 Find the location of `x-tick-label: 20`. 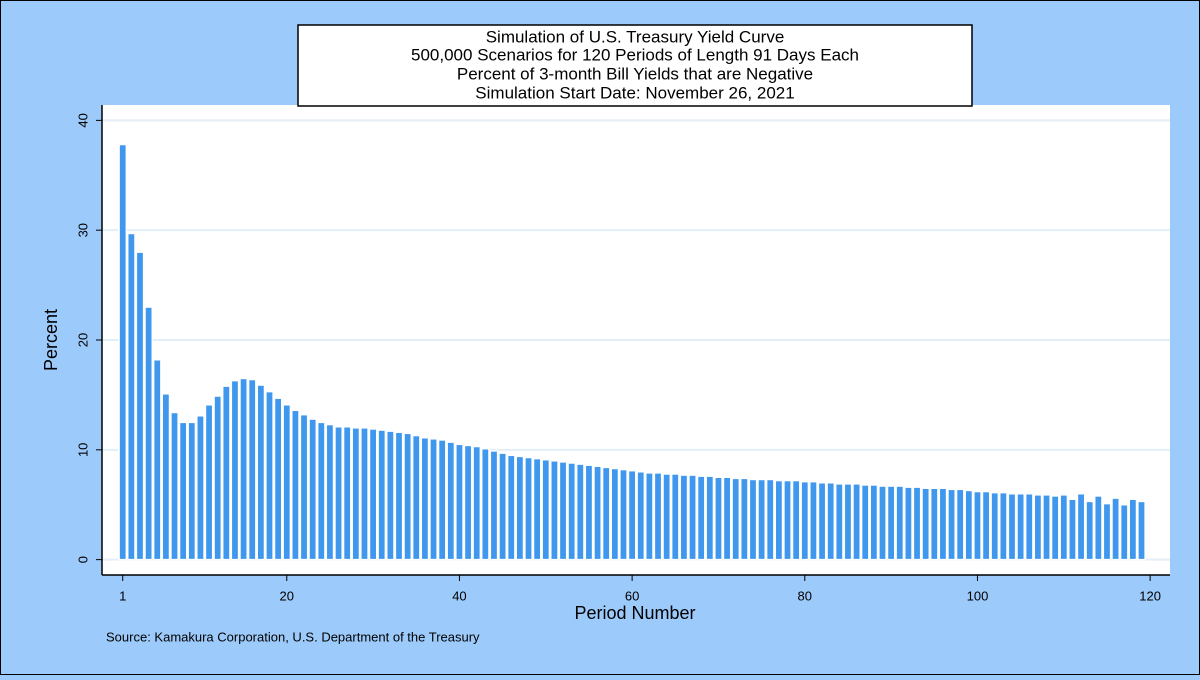

x-tick-label: 20 is located at coordinates (287, 595).